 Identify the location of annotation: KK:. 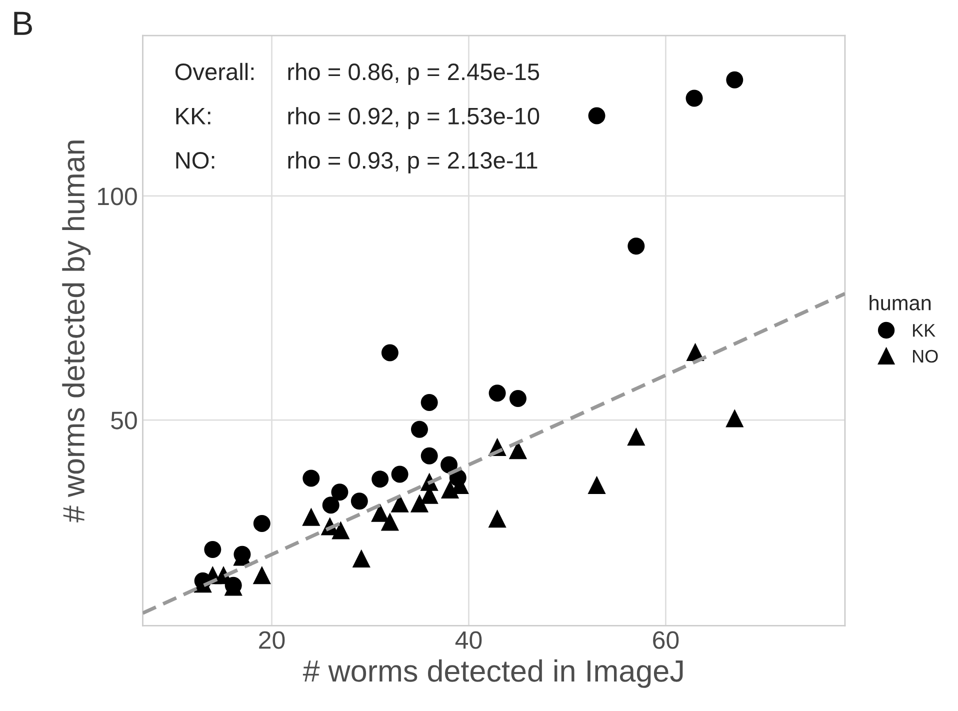
(193, 116).